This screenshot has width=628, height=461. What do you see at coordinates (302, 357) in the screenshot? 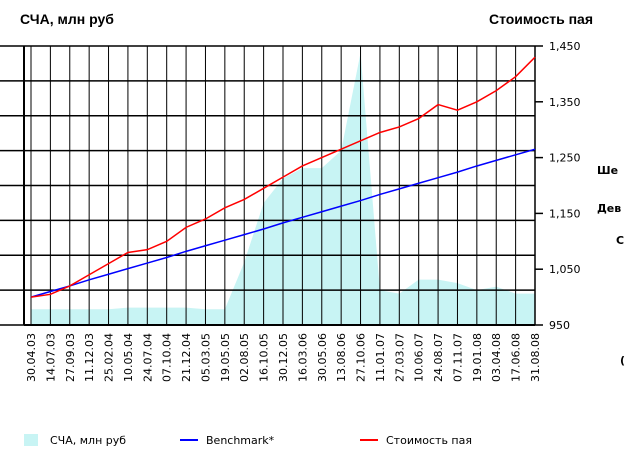
I see `x-tick-label: 16.03.06` at bounding box center [302, 357].